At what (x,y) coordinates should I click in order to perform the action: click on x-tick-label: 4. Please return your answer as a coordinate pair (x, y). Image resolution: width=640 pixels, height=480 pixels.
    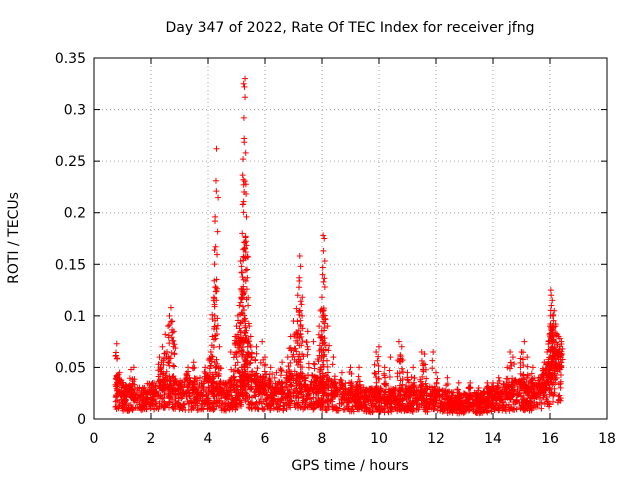
    Looking at the image, I should click on (208, 439).